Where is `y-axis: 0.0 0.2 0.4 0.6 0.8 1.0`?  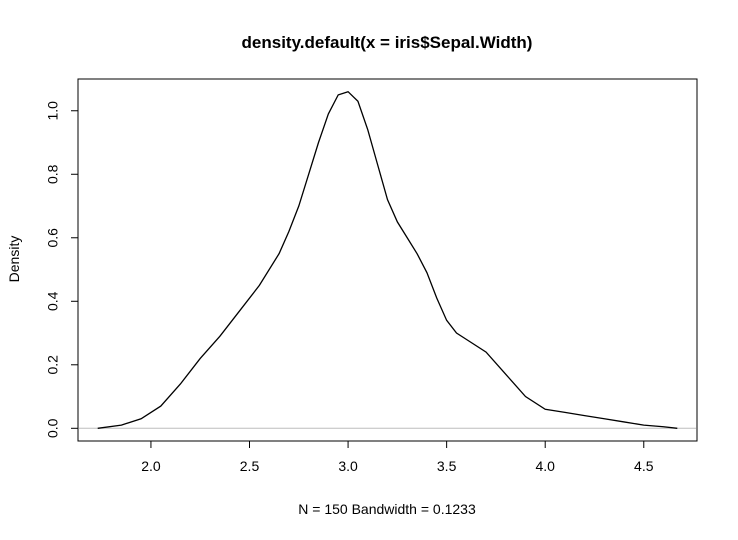 y-axis: 0.0 0.2 0.4 0.6 0.8 1.0 is located at coordinates (62, 269).